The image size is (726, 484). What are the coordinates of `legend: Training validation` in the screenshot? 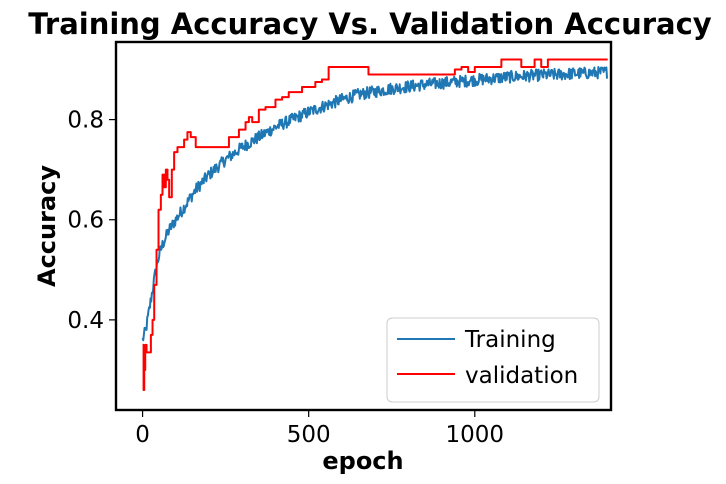 It's located at (493, 360).